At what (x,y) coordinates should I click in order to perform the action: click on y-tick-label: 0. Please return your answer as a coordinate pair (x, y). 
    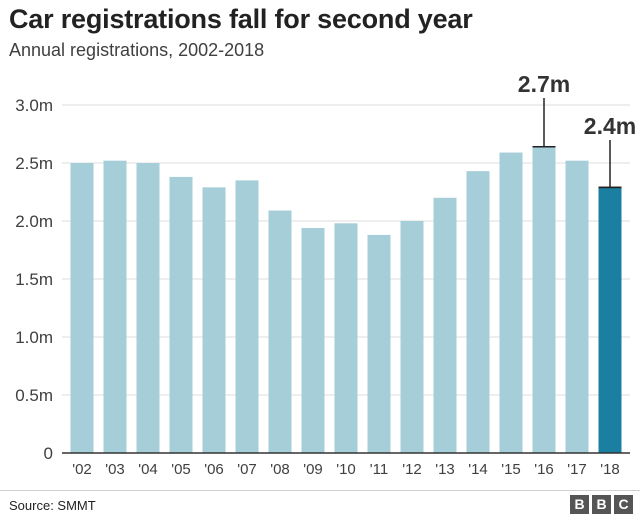
    Looking at the image, I should click on (48, 453).